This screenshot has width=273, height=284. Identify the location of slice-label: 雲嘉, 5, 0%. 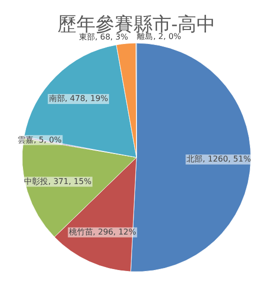
(40, 139).